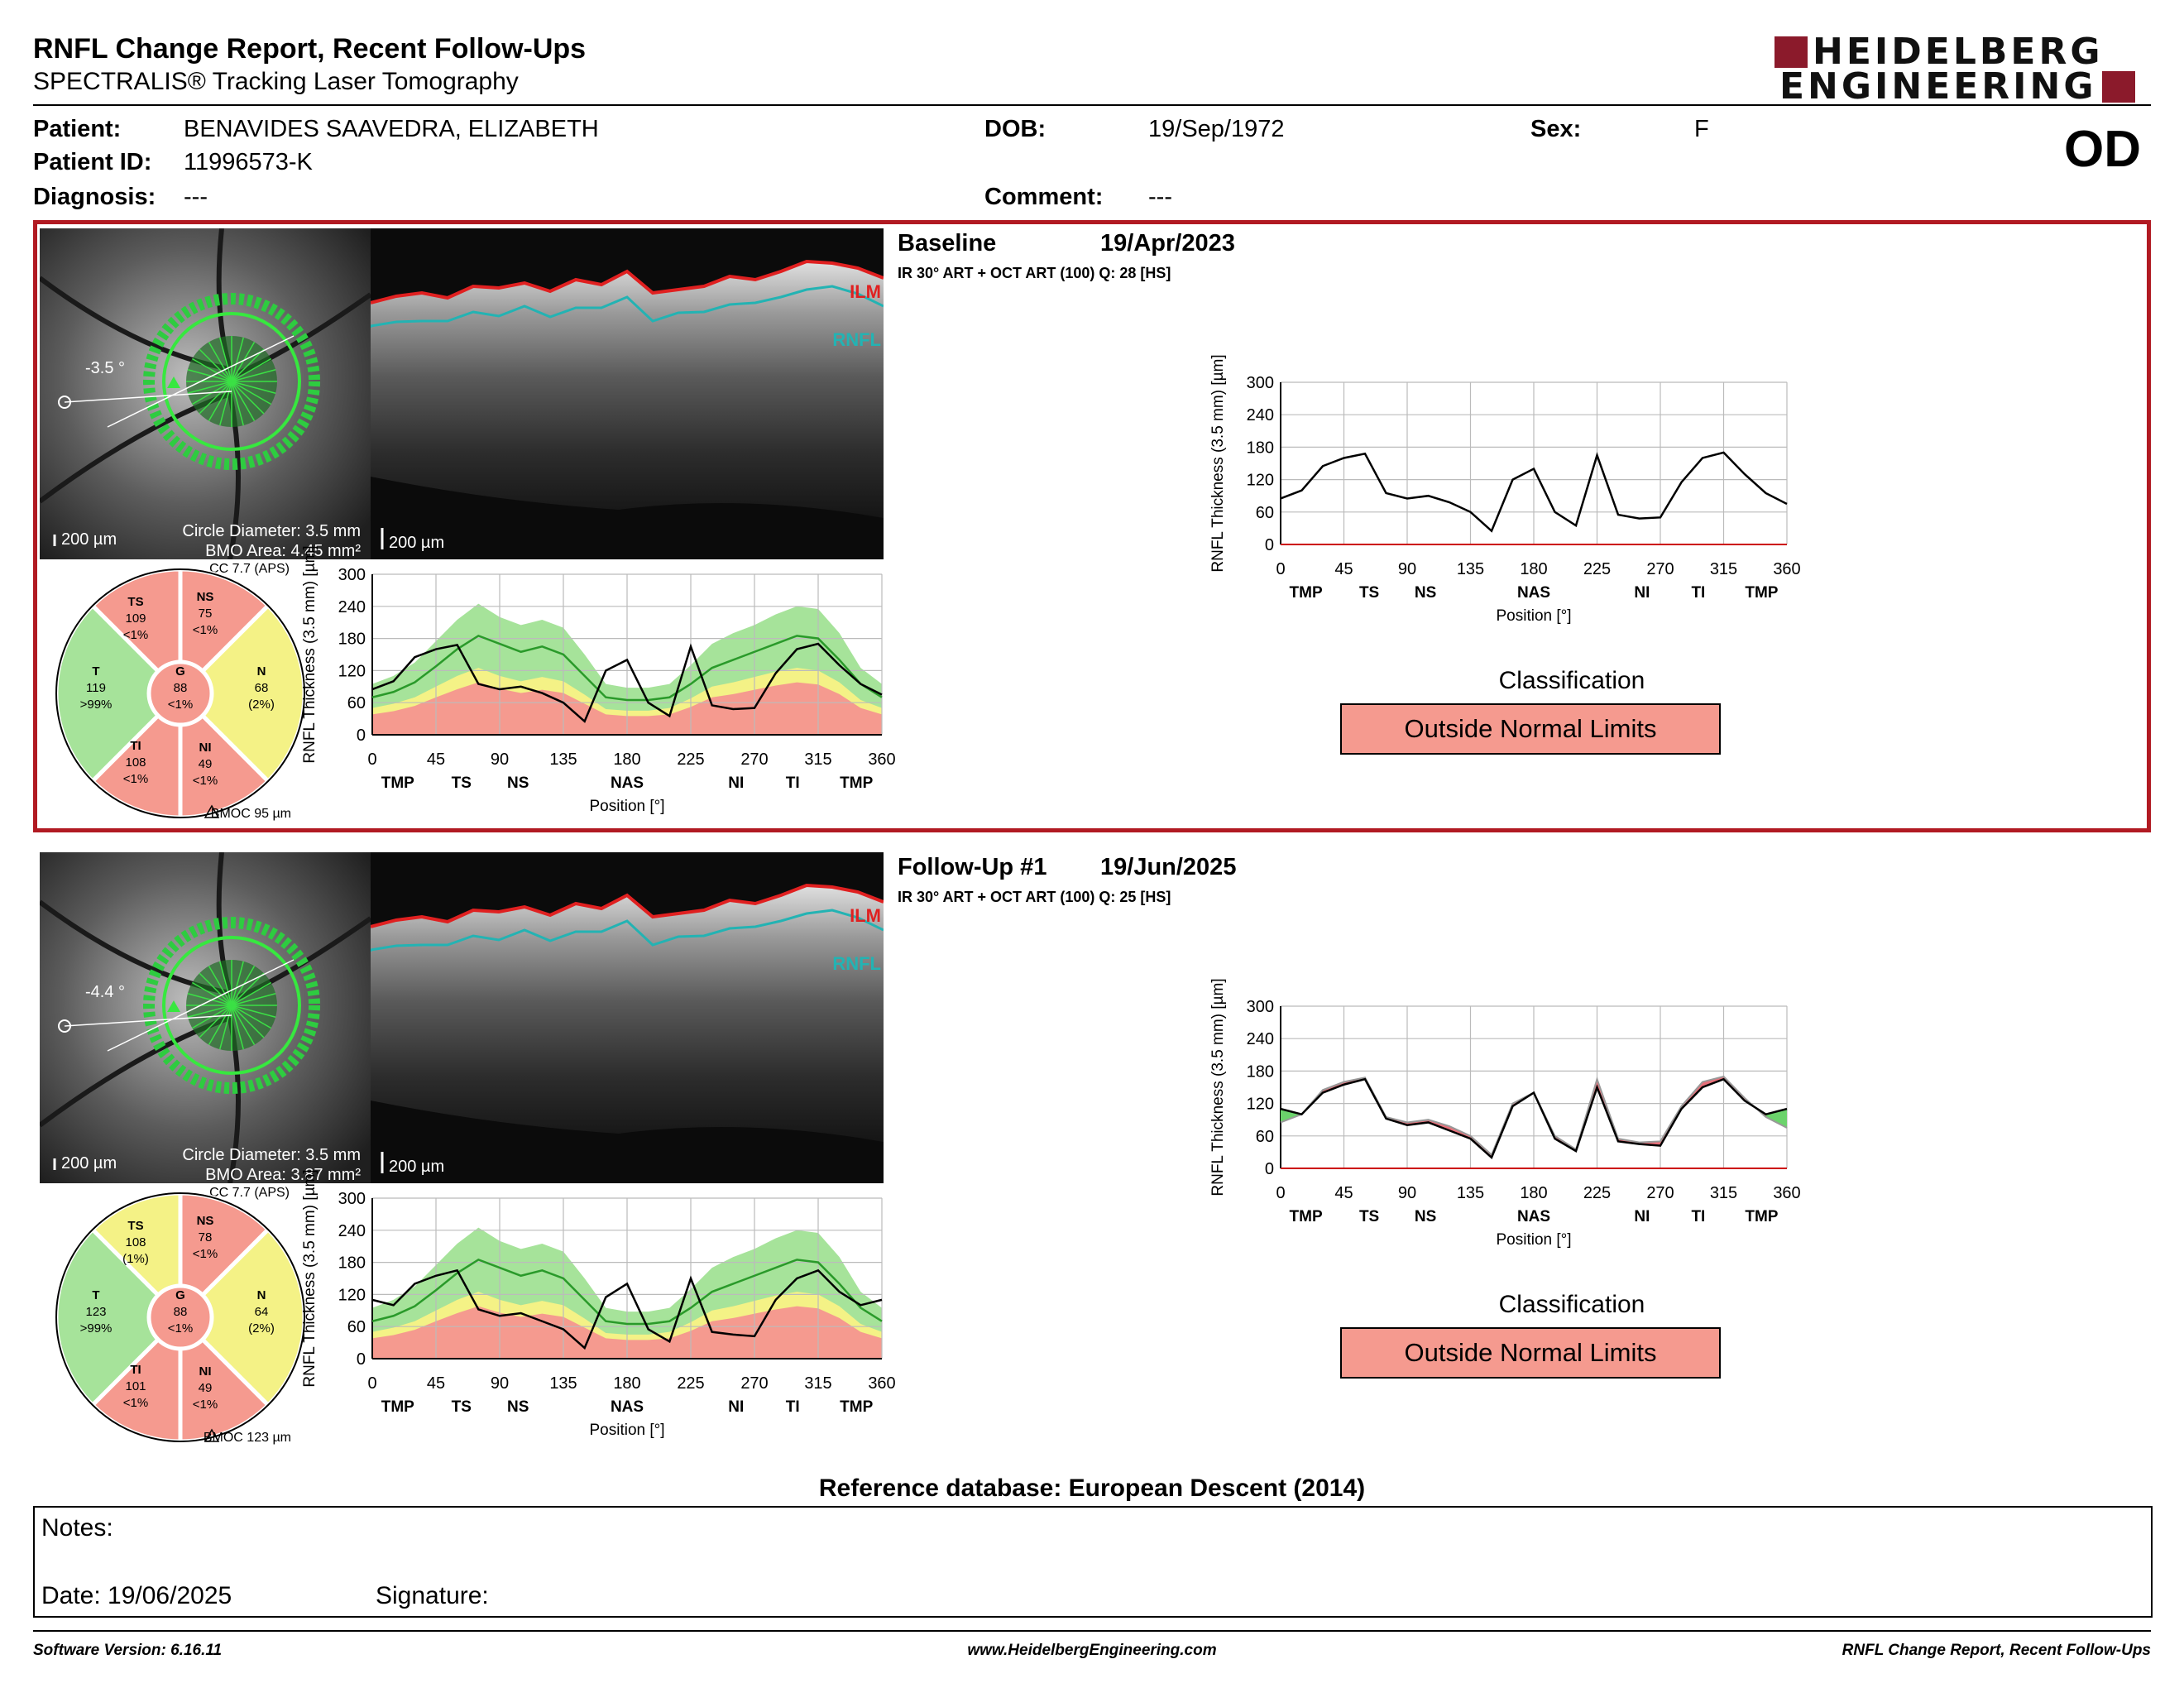 The width and height of the screenshot is (2184, 1688). I want to click on sector-name-ti: TI, so click(135, 1370).